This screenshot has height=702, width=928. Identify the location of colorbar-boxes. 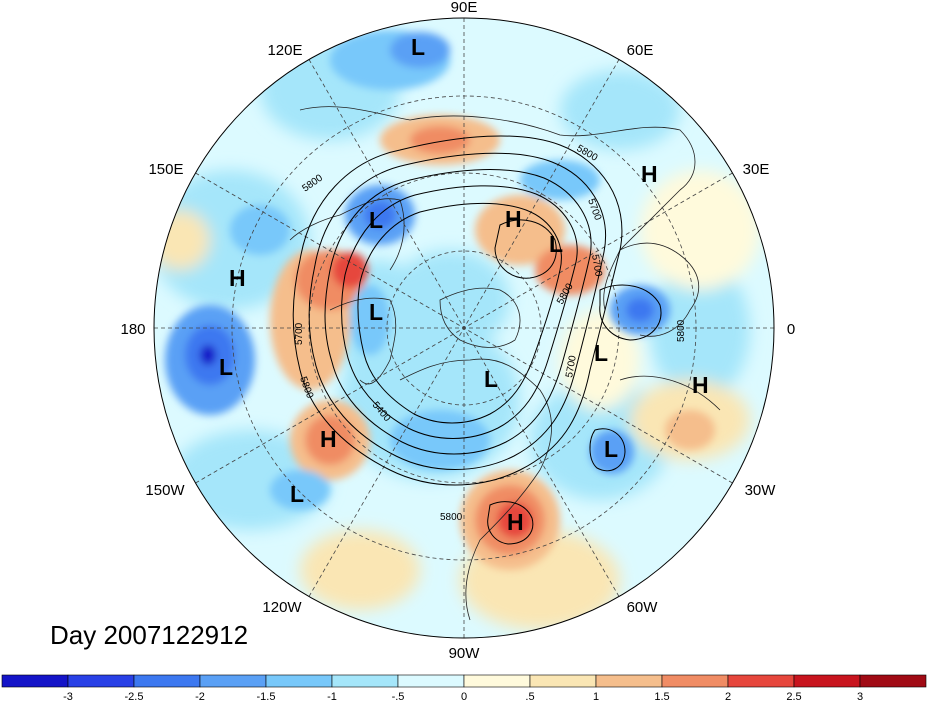
(464, 681).